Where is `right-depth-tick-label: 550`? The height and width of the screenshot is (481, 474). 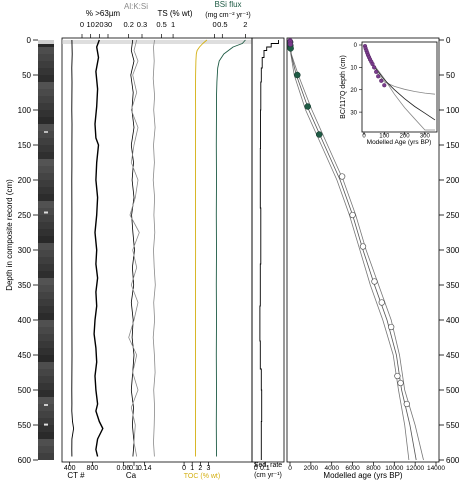 right-depth-tick-label: 550 is located at coordinates (453, 425).